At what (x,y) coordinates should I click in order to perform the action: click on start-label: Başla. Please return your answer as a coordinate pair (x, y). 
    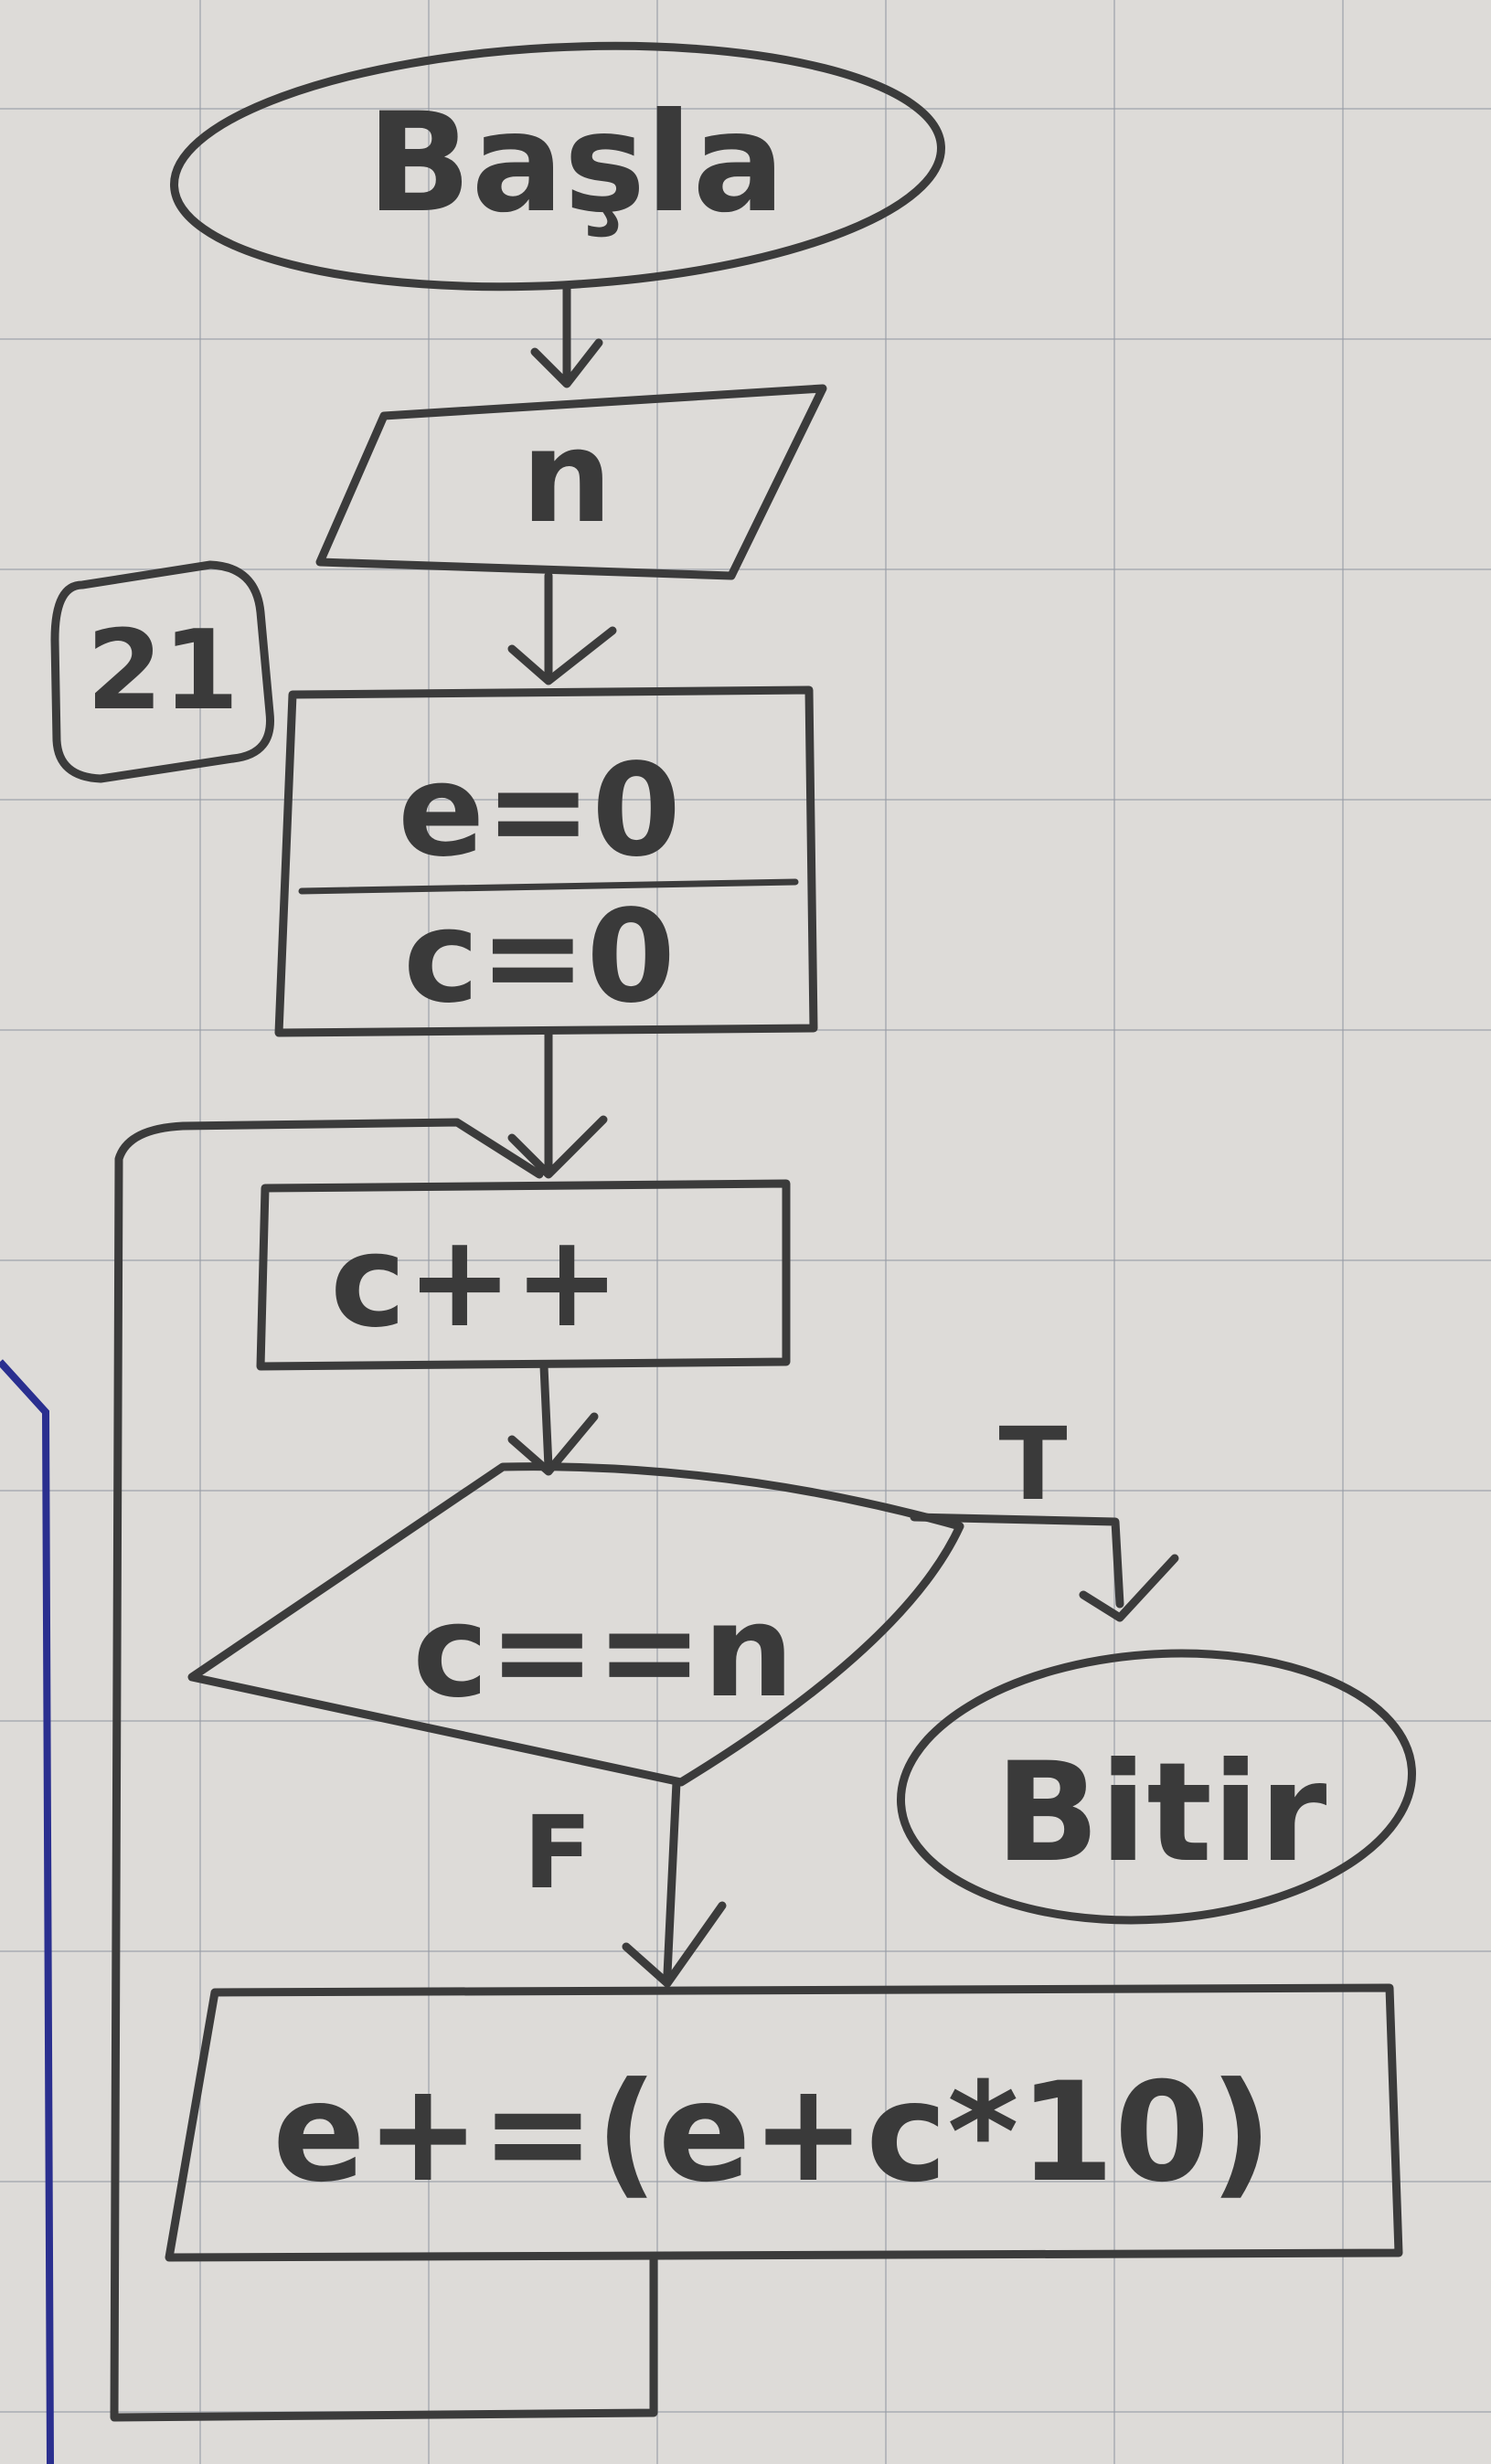
    Looking at the image, I should click on (575, 163).